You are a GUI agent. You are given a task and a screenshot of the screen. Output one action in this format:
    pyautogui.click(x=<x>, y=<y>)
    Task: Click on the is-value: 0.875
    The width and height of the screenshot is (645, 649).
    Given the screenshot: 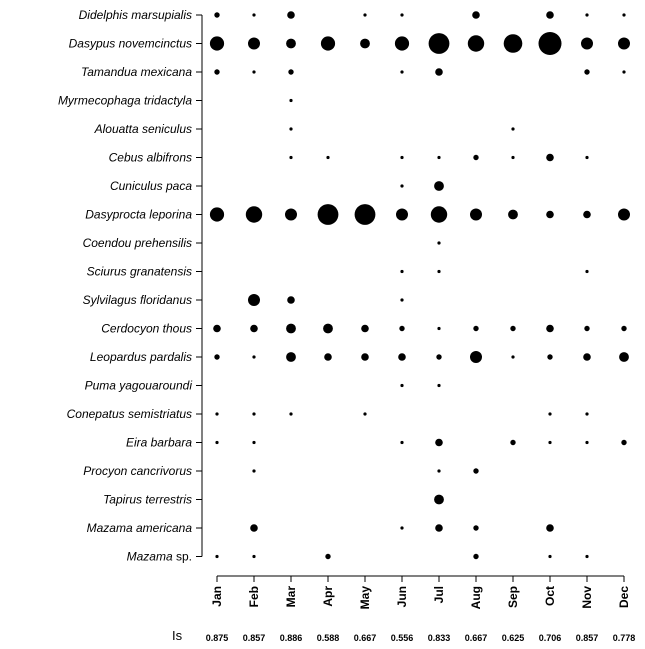 What is the action you would take?
    pyautogui.click(x=217, y=638)
    